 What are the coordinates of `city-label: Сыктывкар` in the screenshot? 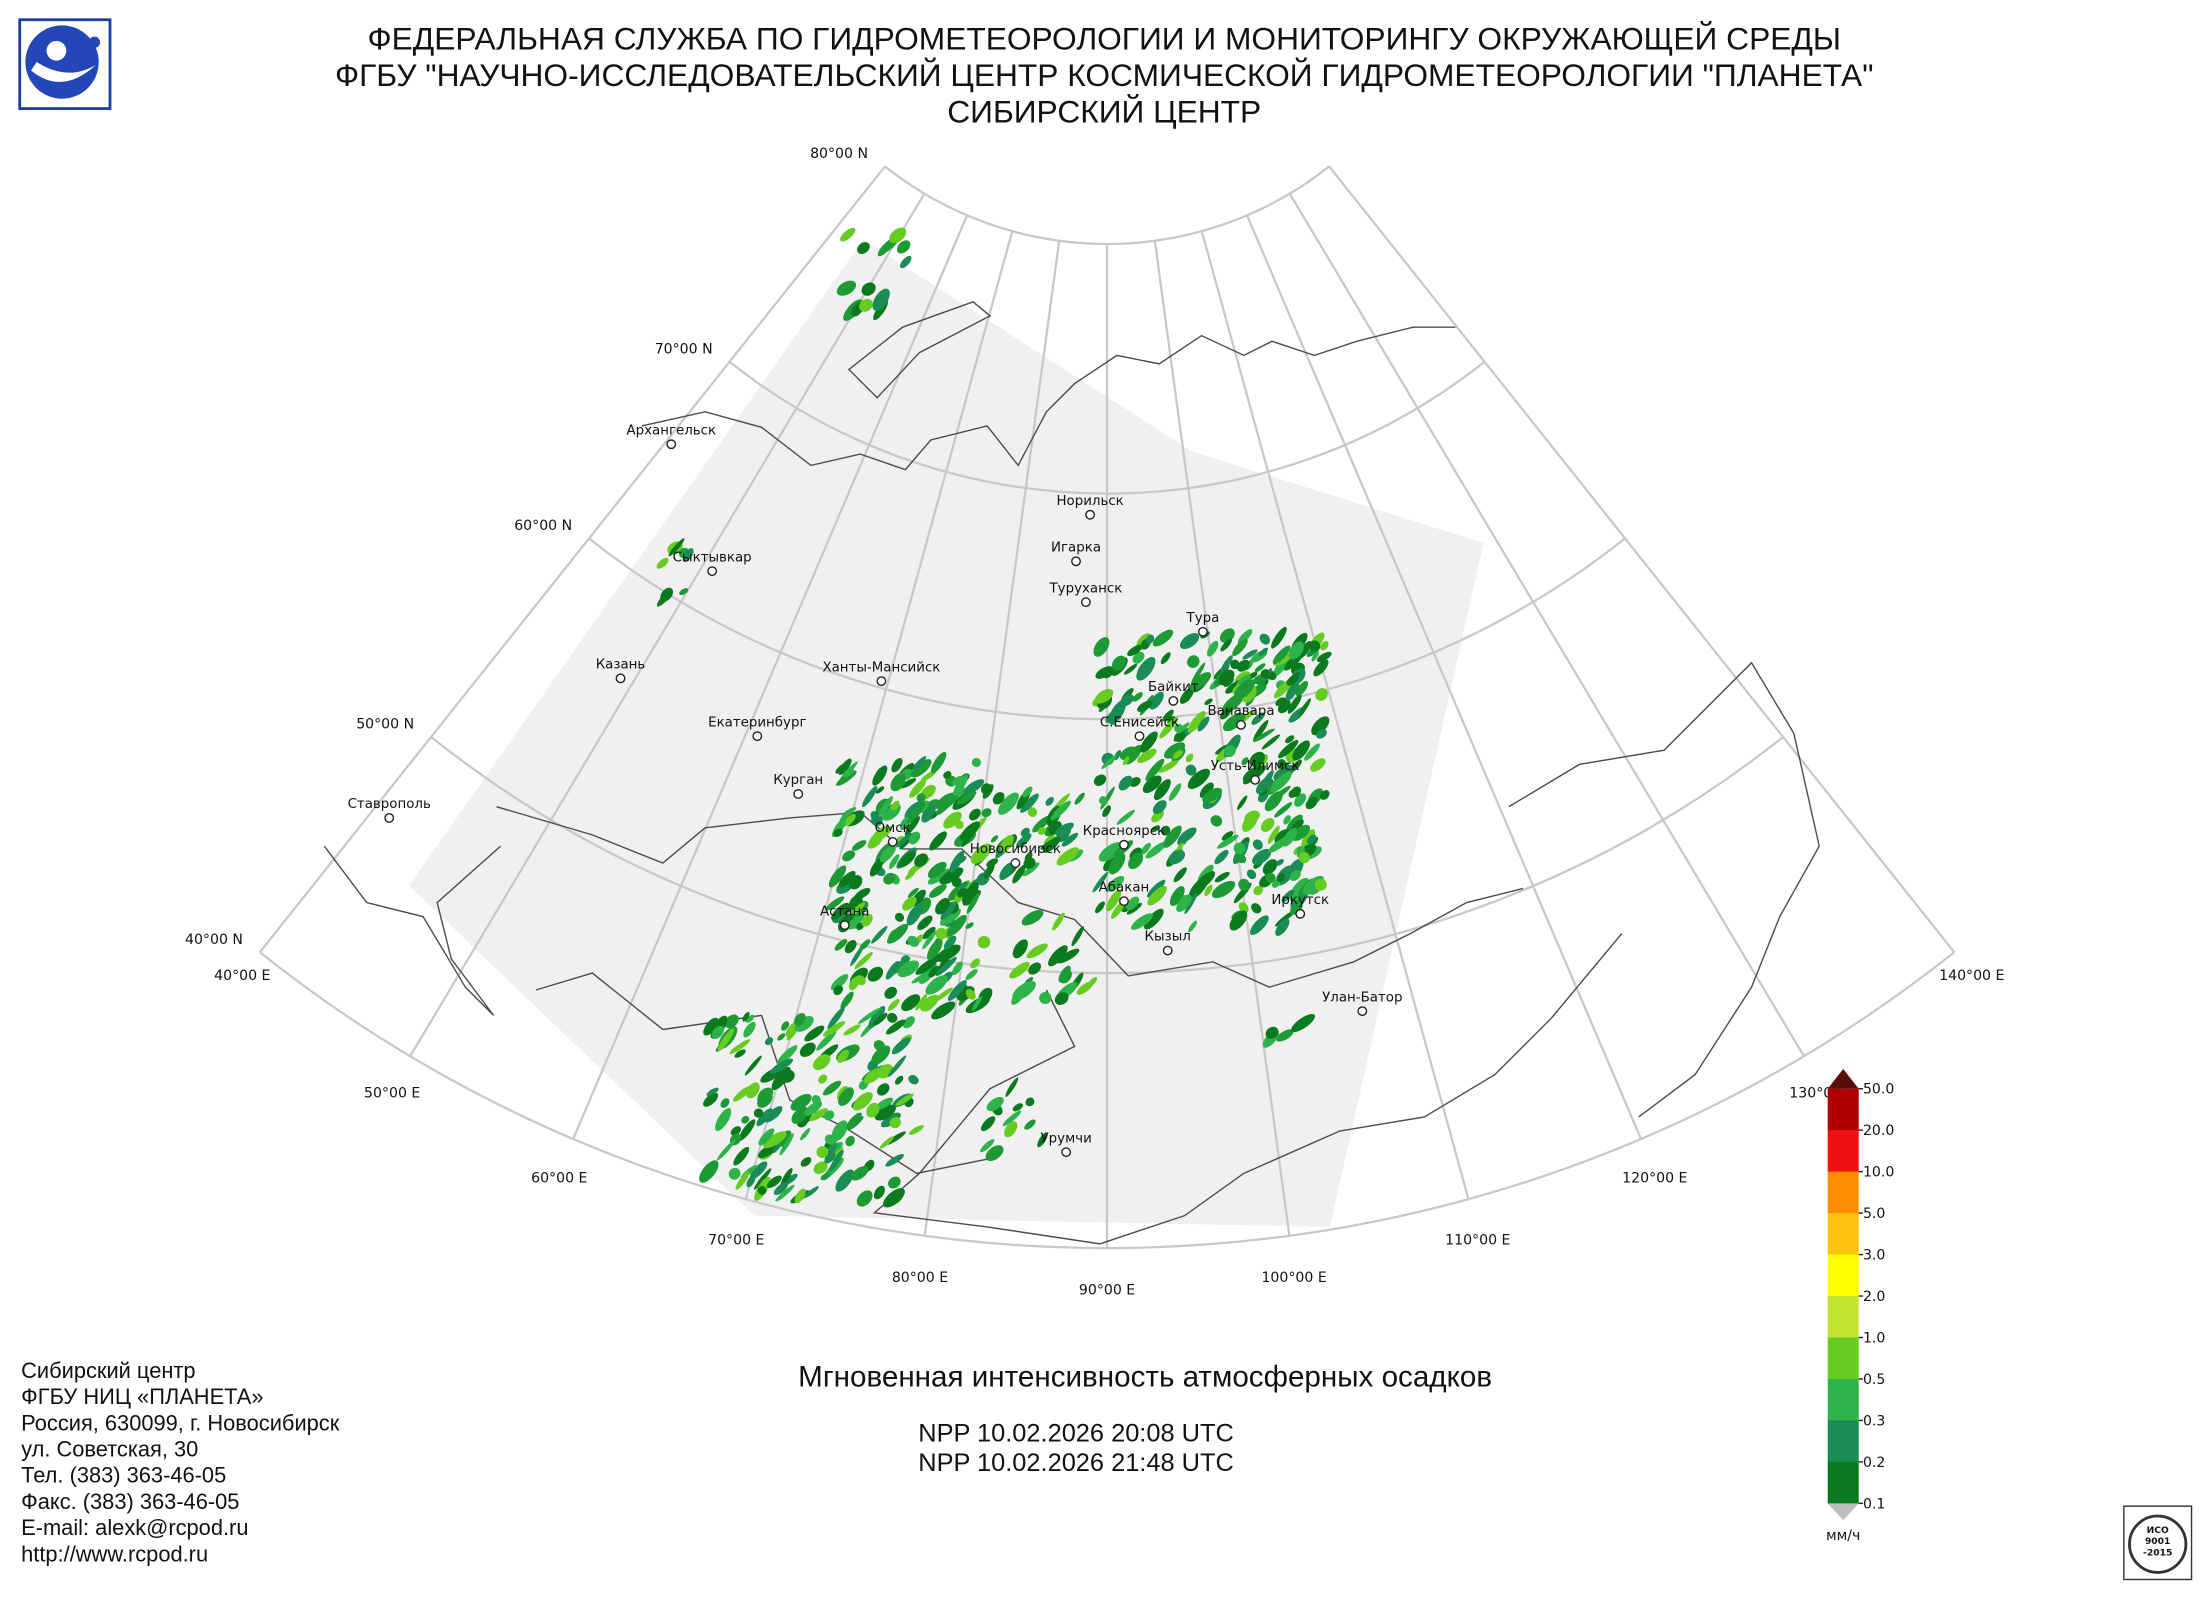 It's located at (712, 557).